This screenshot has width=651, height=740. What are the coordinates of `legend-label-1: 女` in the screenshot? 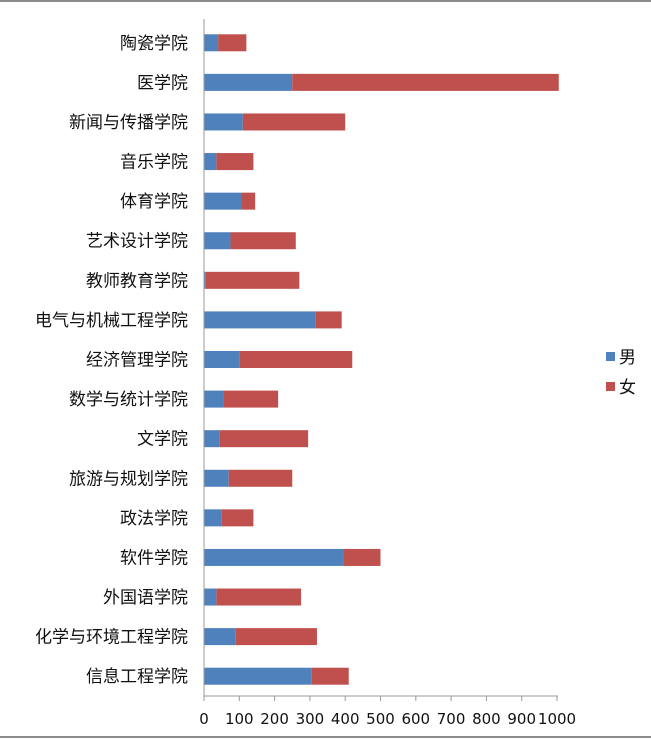 It's located at (627, 388).